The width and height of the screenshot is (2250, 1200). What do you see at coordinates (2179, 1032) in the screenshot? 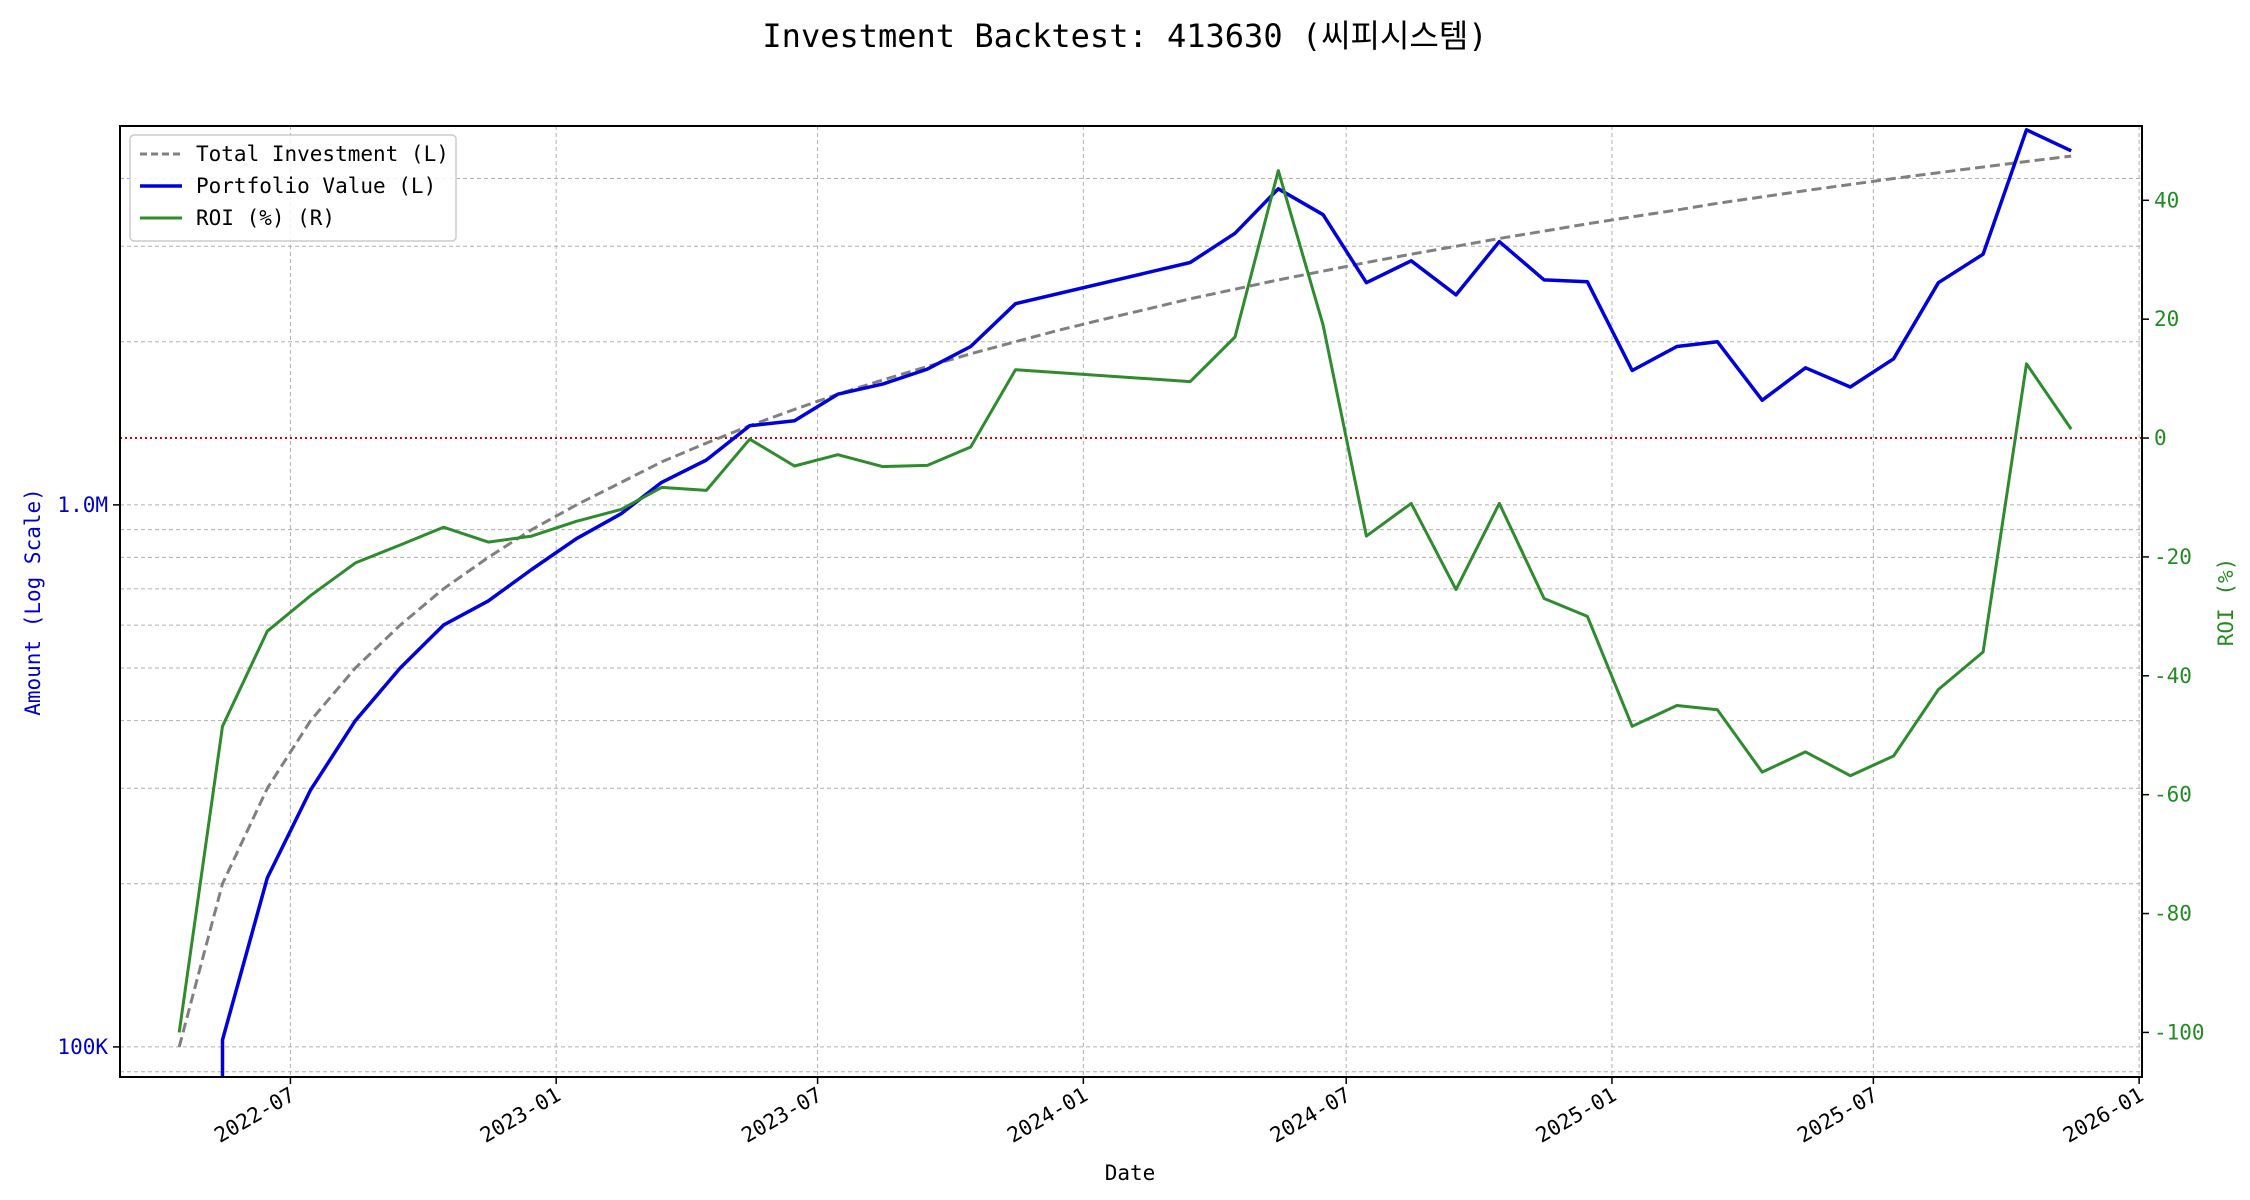
I see `right-tick-label: -100` at bounding box center [2179, 1032].